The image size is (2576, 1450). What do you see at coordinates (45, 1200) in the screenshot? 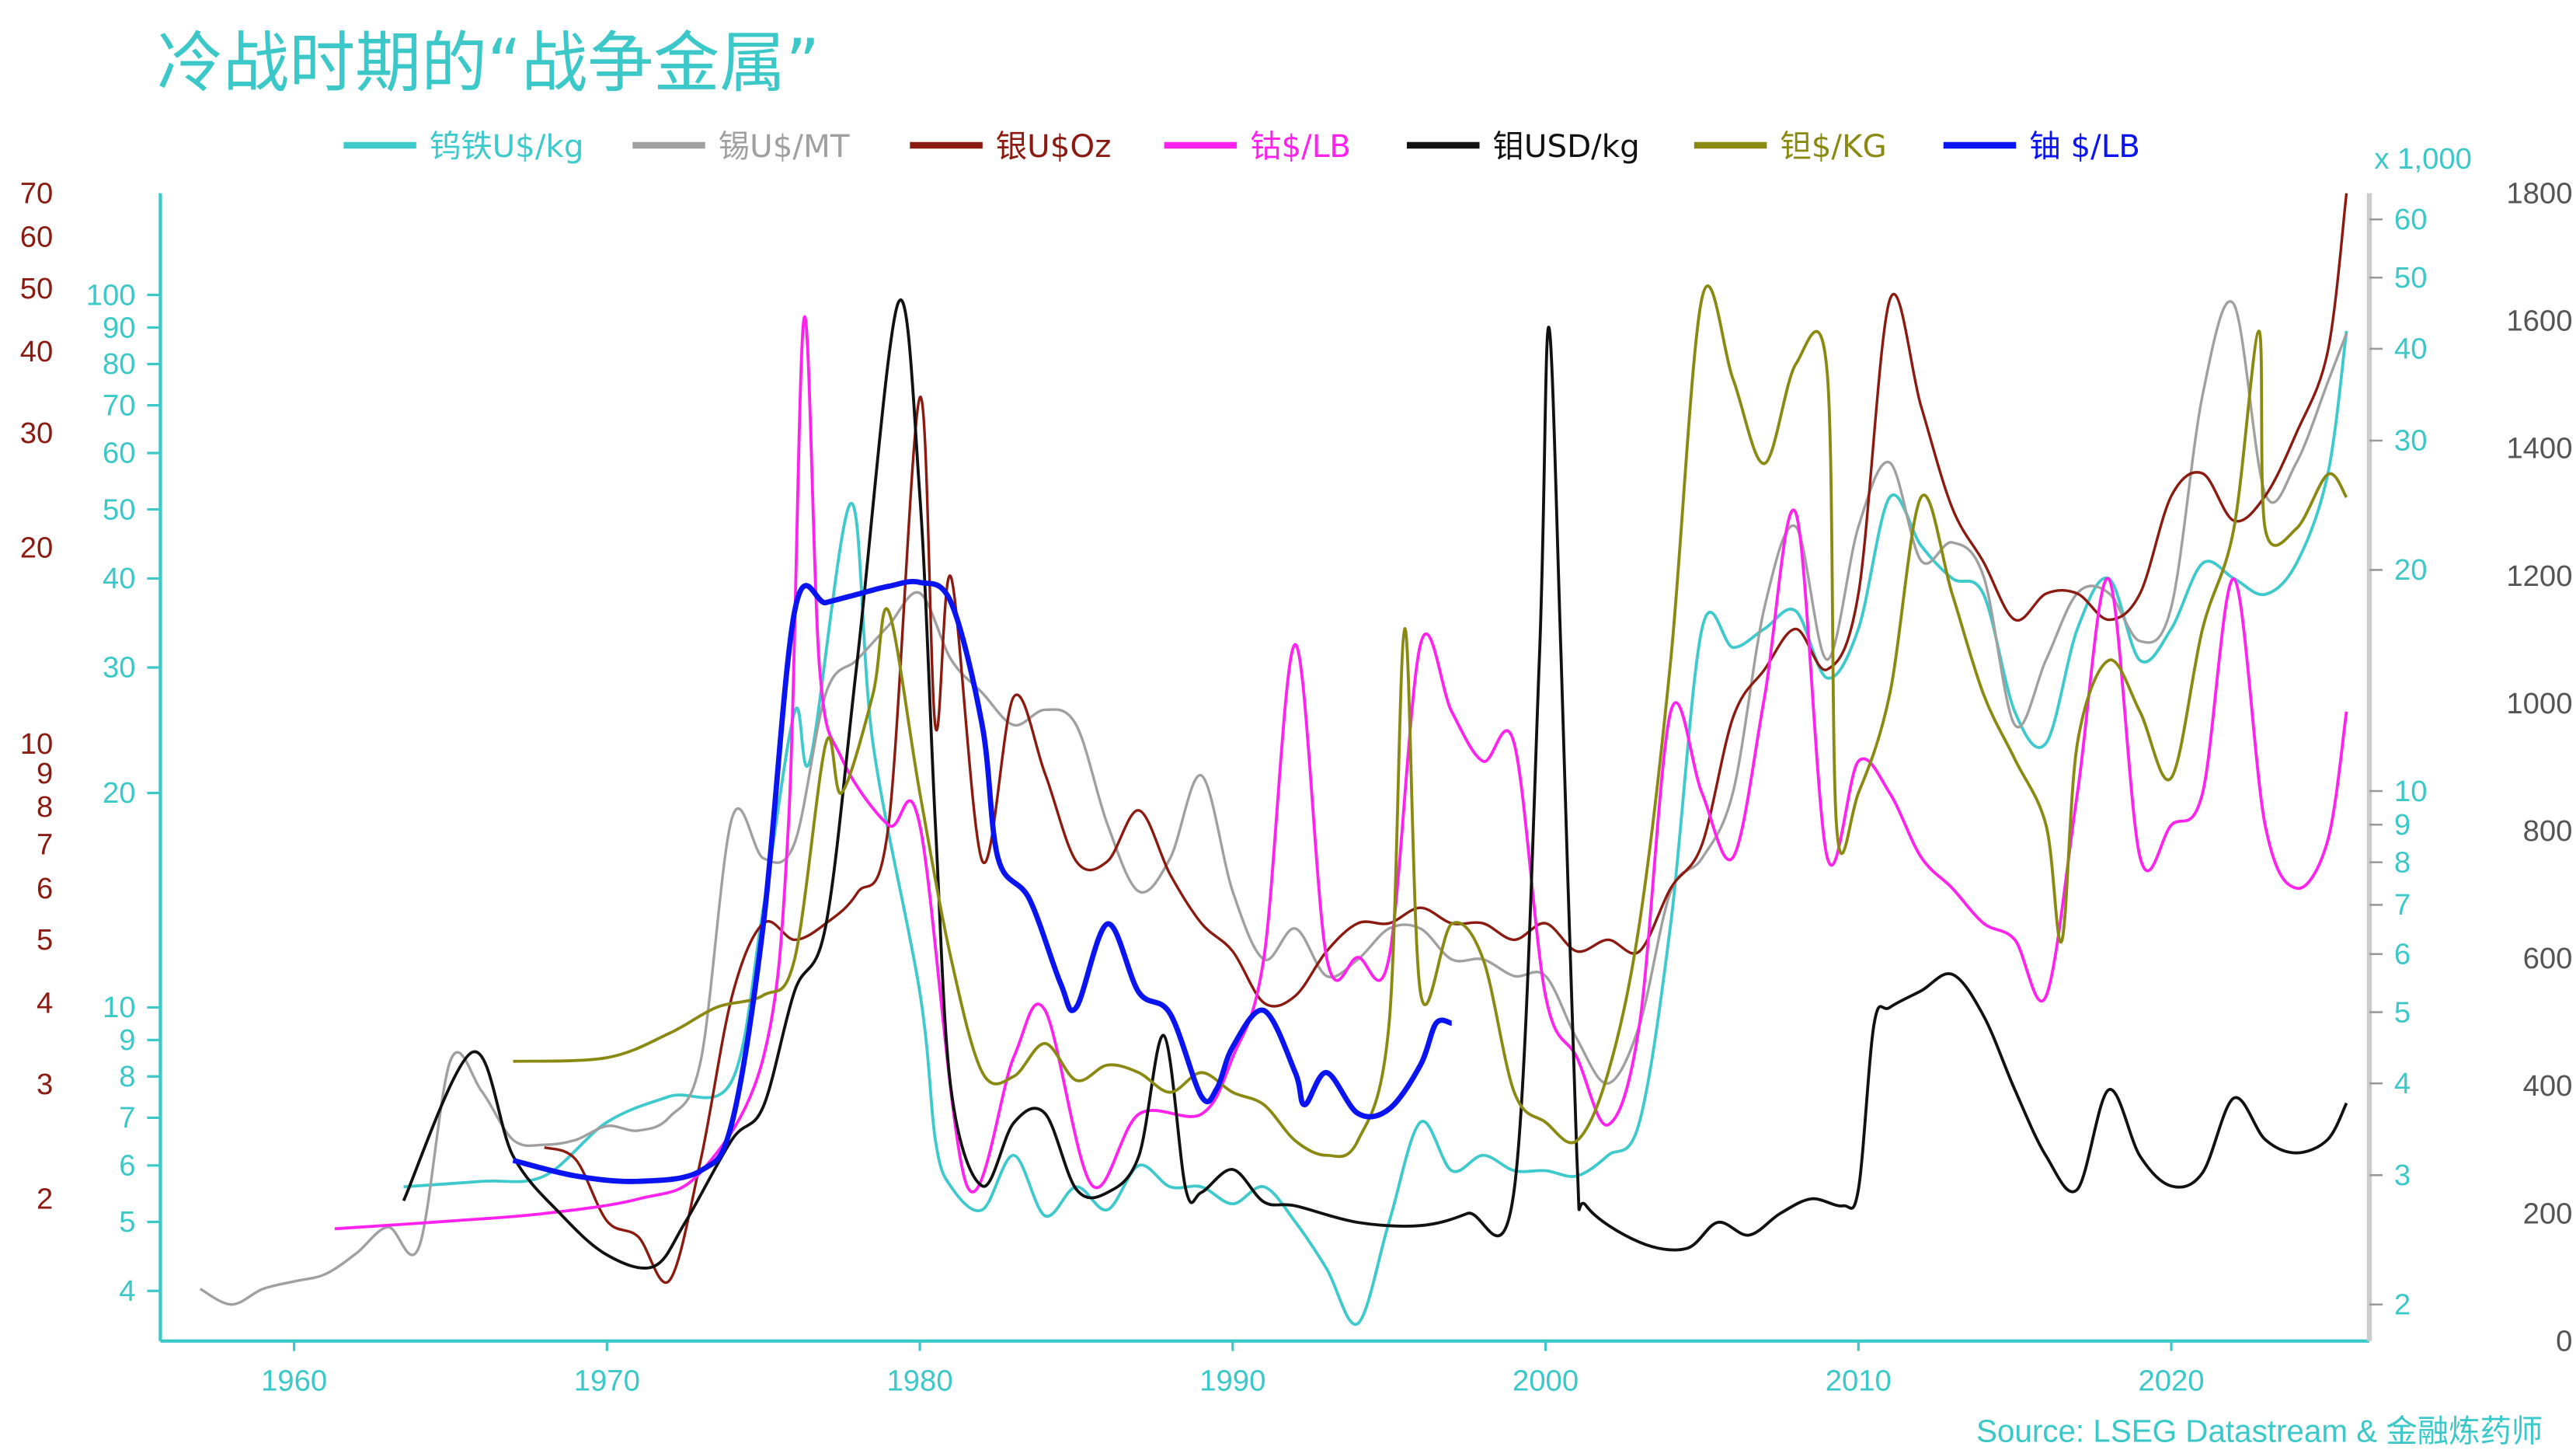
I see `left-outer-tick-label: 2` at bounding box center [45, 1200].